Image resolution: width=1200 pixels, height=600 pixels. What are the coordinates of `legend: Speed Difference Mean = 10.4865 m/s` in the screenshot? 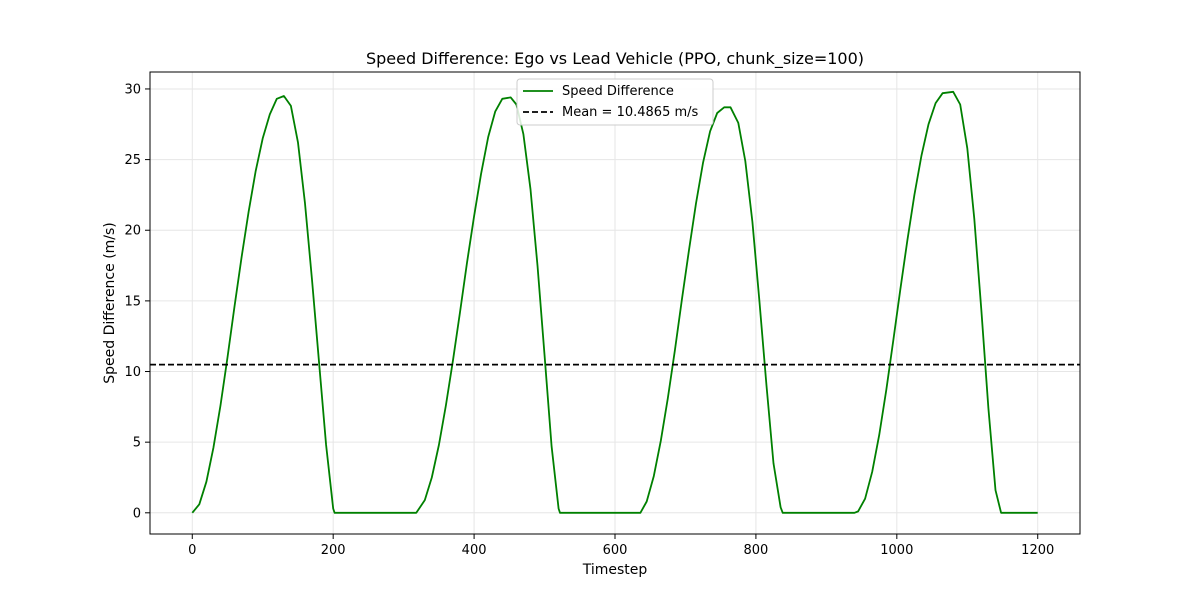 It's located at (615, 102).